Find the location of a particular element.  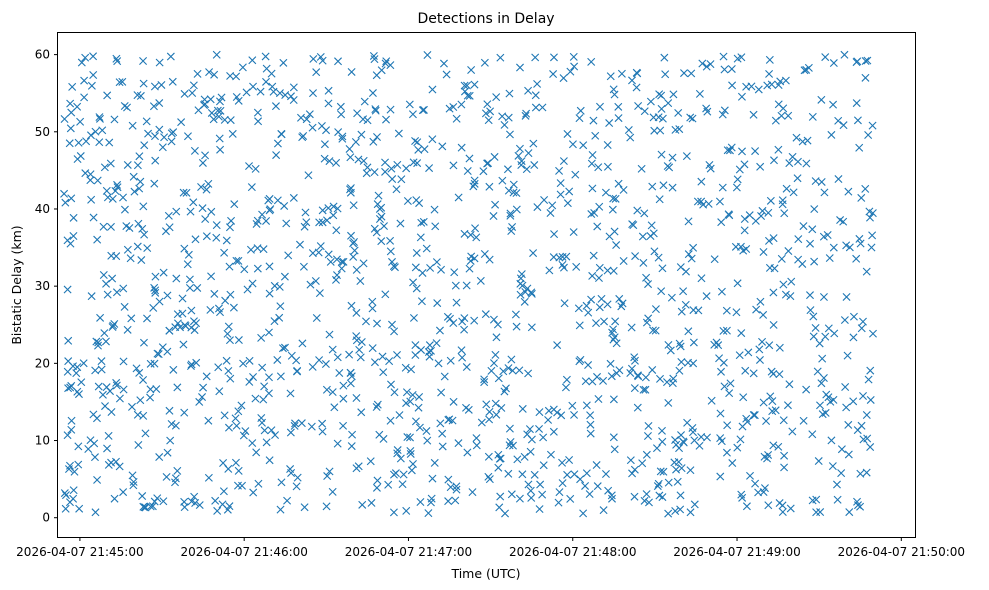

x-tick-label: 2026-04-07 21:50:00 is located at coordinates (901, 552).